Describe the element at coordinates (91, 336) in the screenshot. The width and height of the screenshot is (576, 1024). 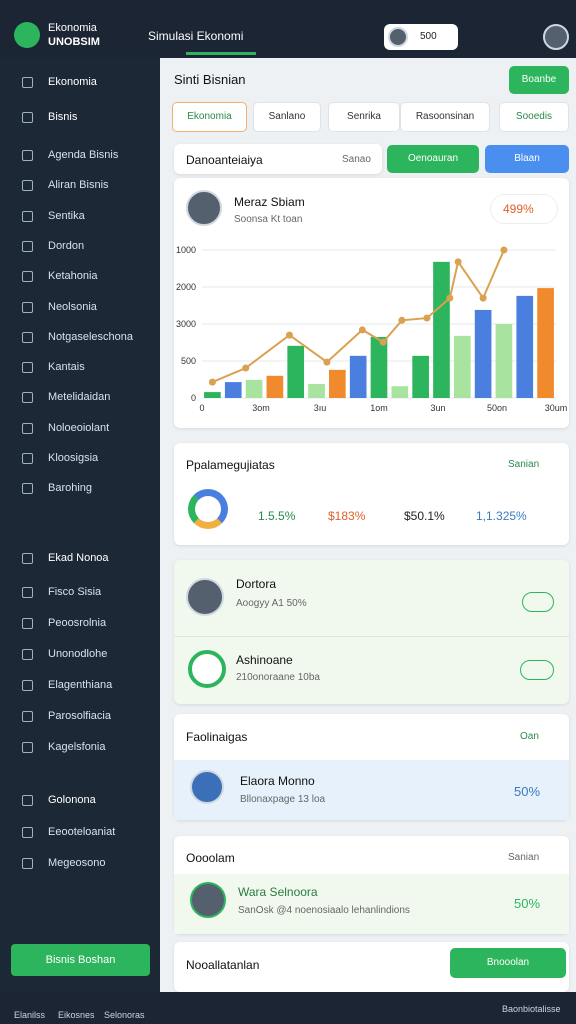
I see `nav-item: Notgaseleschona` at that location.